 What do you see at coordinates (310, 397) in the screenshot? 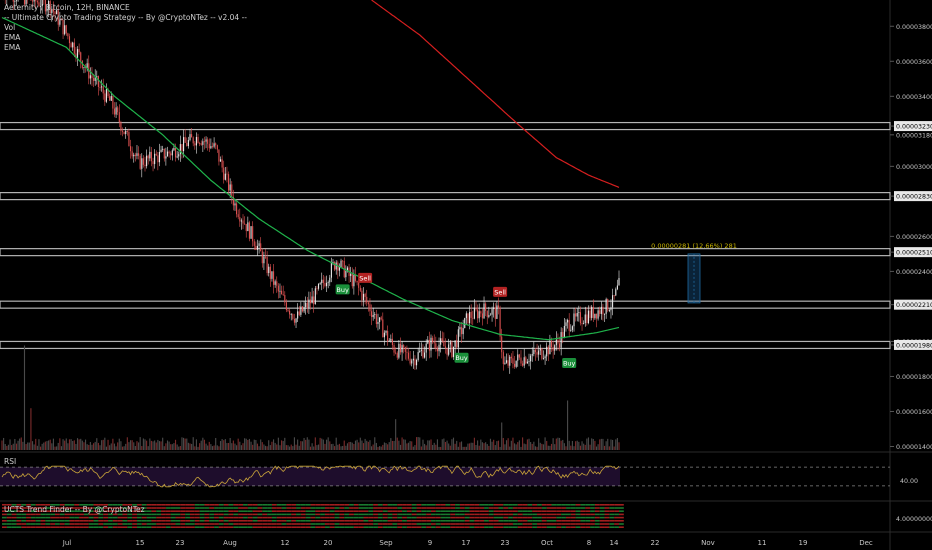
I see `volume-bars` at bounding box center [310, 397].